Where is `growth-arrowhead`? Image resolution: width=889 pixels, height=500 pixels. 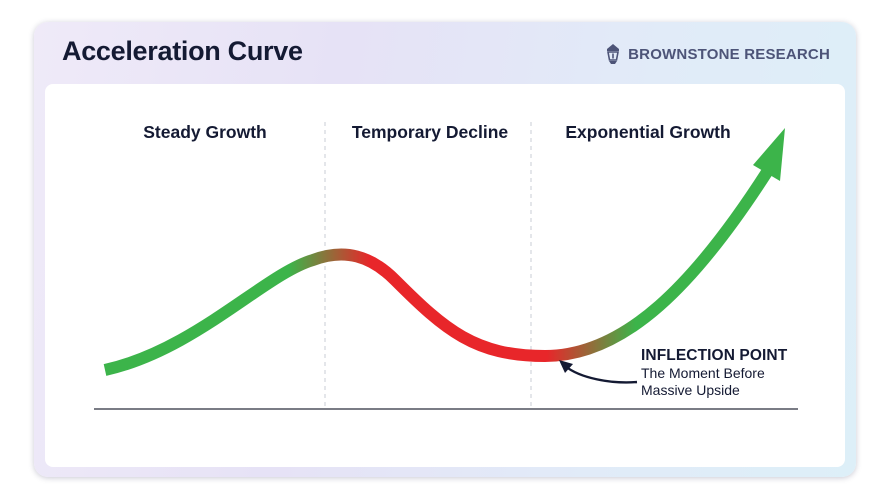
growth-arrowhead is located at coordinates (769, 154).